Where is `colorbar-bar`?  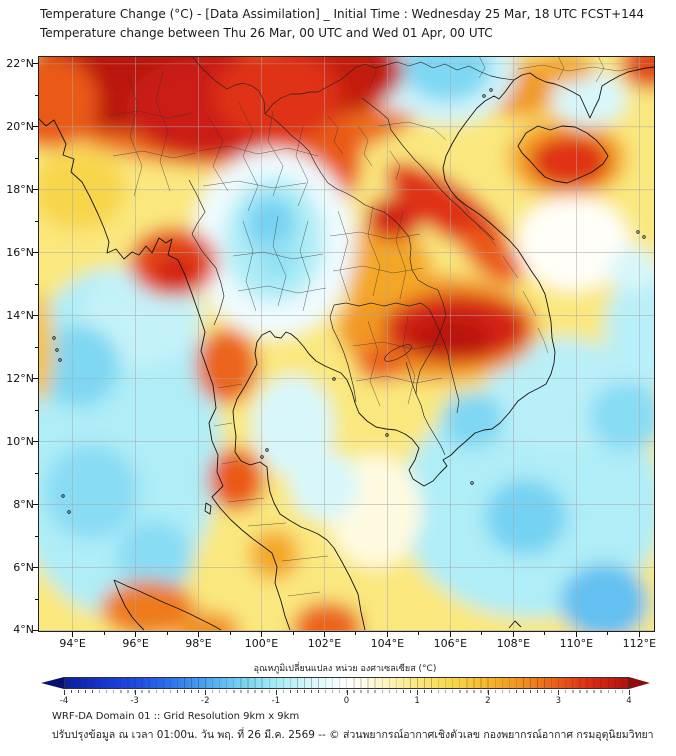 colorbar-bar is located at coordinates (346, 683).